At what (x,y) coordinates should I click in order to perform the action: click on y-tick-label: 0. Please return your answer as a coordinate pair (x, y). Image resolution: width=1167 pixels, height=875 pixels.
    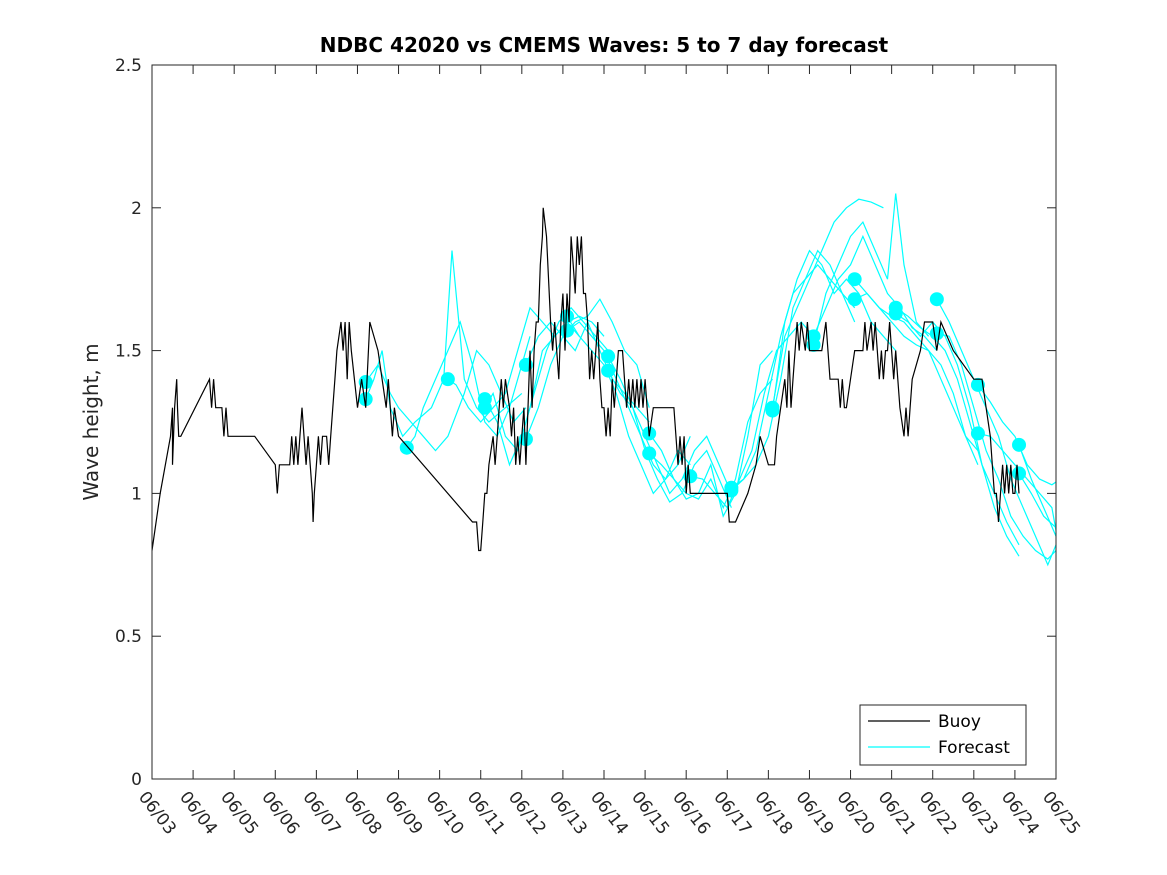
    Looking at the image, I should click on (136, 780).